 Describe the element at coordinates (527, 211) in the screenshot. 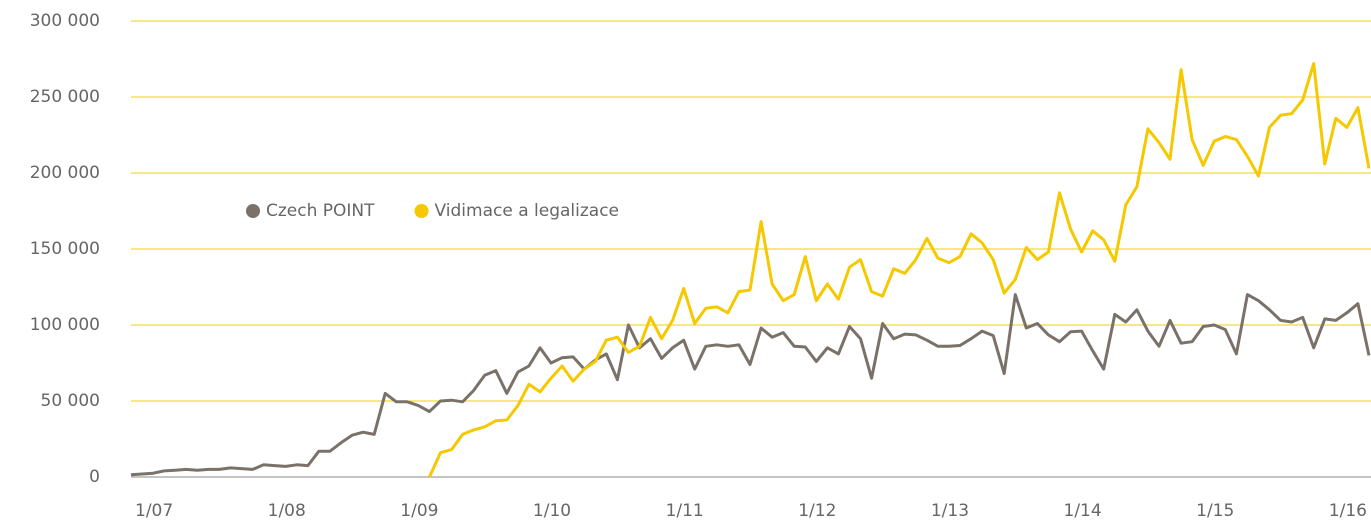

I see `legend-label: Vidimace a legalizace` at that location.